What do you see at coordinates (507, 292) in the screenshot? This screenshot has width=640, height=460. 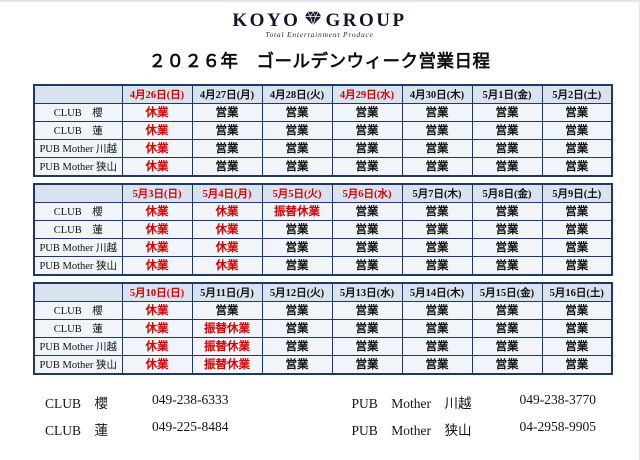 I see `date-header: 5月15日(金)` at bounding box center [507, 292].